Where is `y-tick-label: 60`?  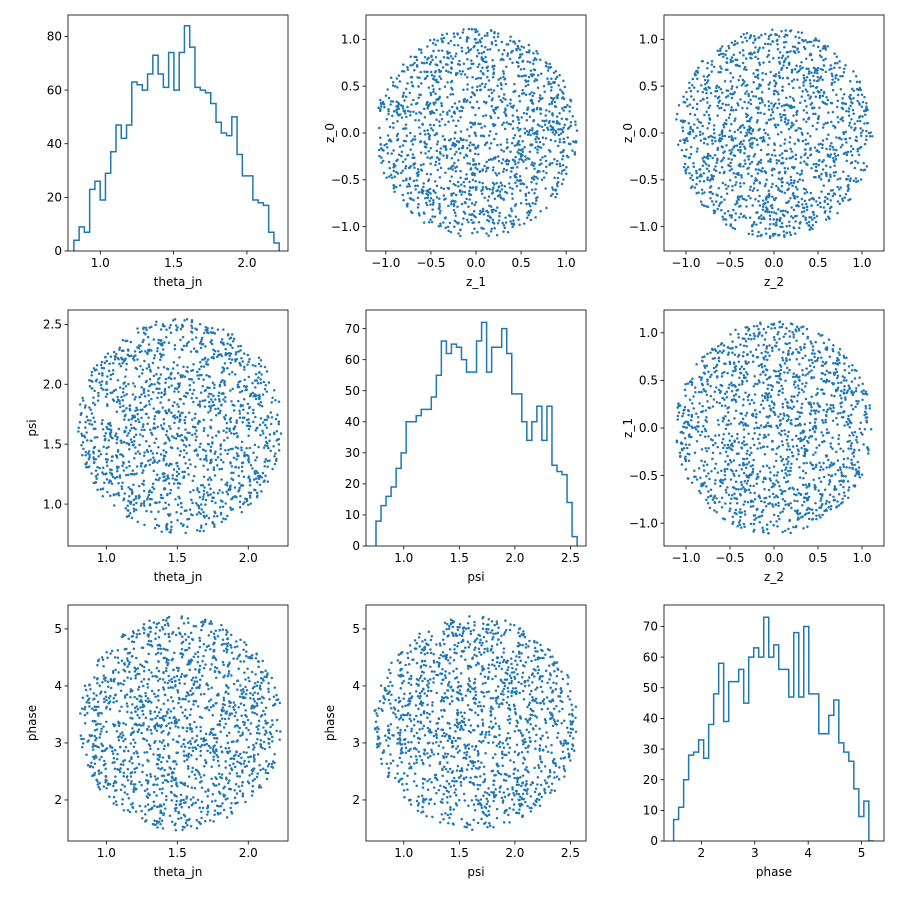
y-tick-label: 60 is located at coordinates (54, 90).